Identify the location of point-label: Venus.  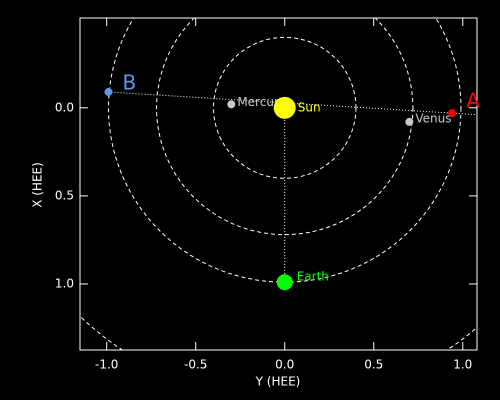
(433, 118).